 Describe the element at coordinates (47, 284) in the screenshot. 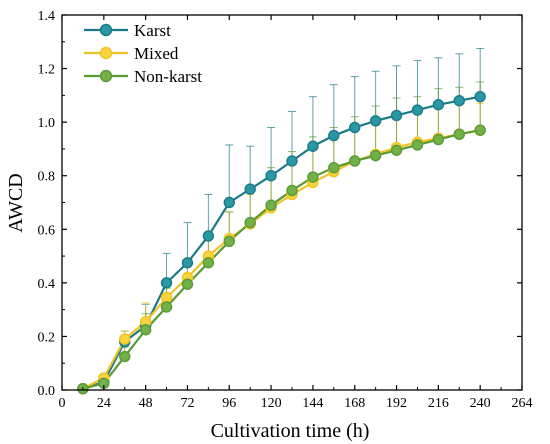

I see `y-tick-label: 0.4` at that location.